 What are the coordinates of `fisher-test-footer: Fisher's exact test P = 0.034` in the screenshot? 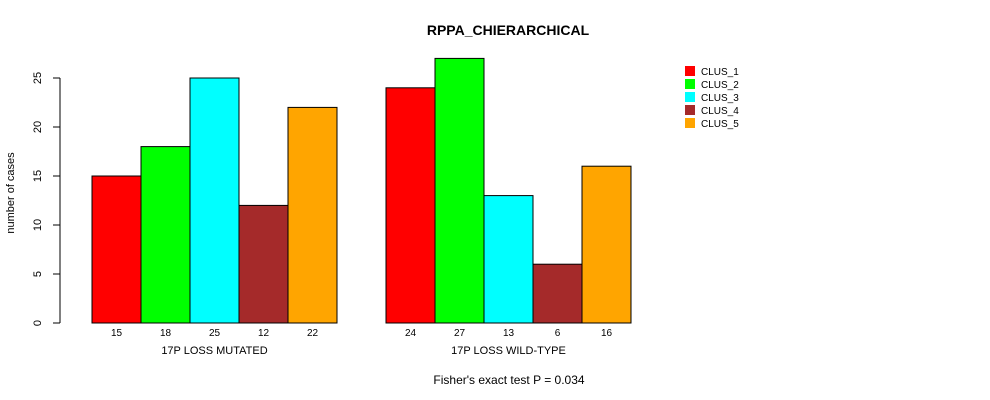 It's located at (508, 380).